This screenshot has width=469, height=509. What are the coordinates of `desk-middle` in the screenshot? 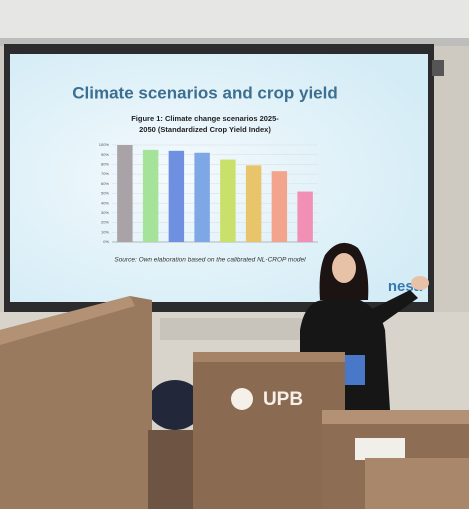 It's located at (170, 469).